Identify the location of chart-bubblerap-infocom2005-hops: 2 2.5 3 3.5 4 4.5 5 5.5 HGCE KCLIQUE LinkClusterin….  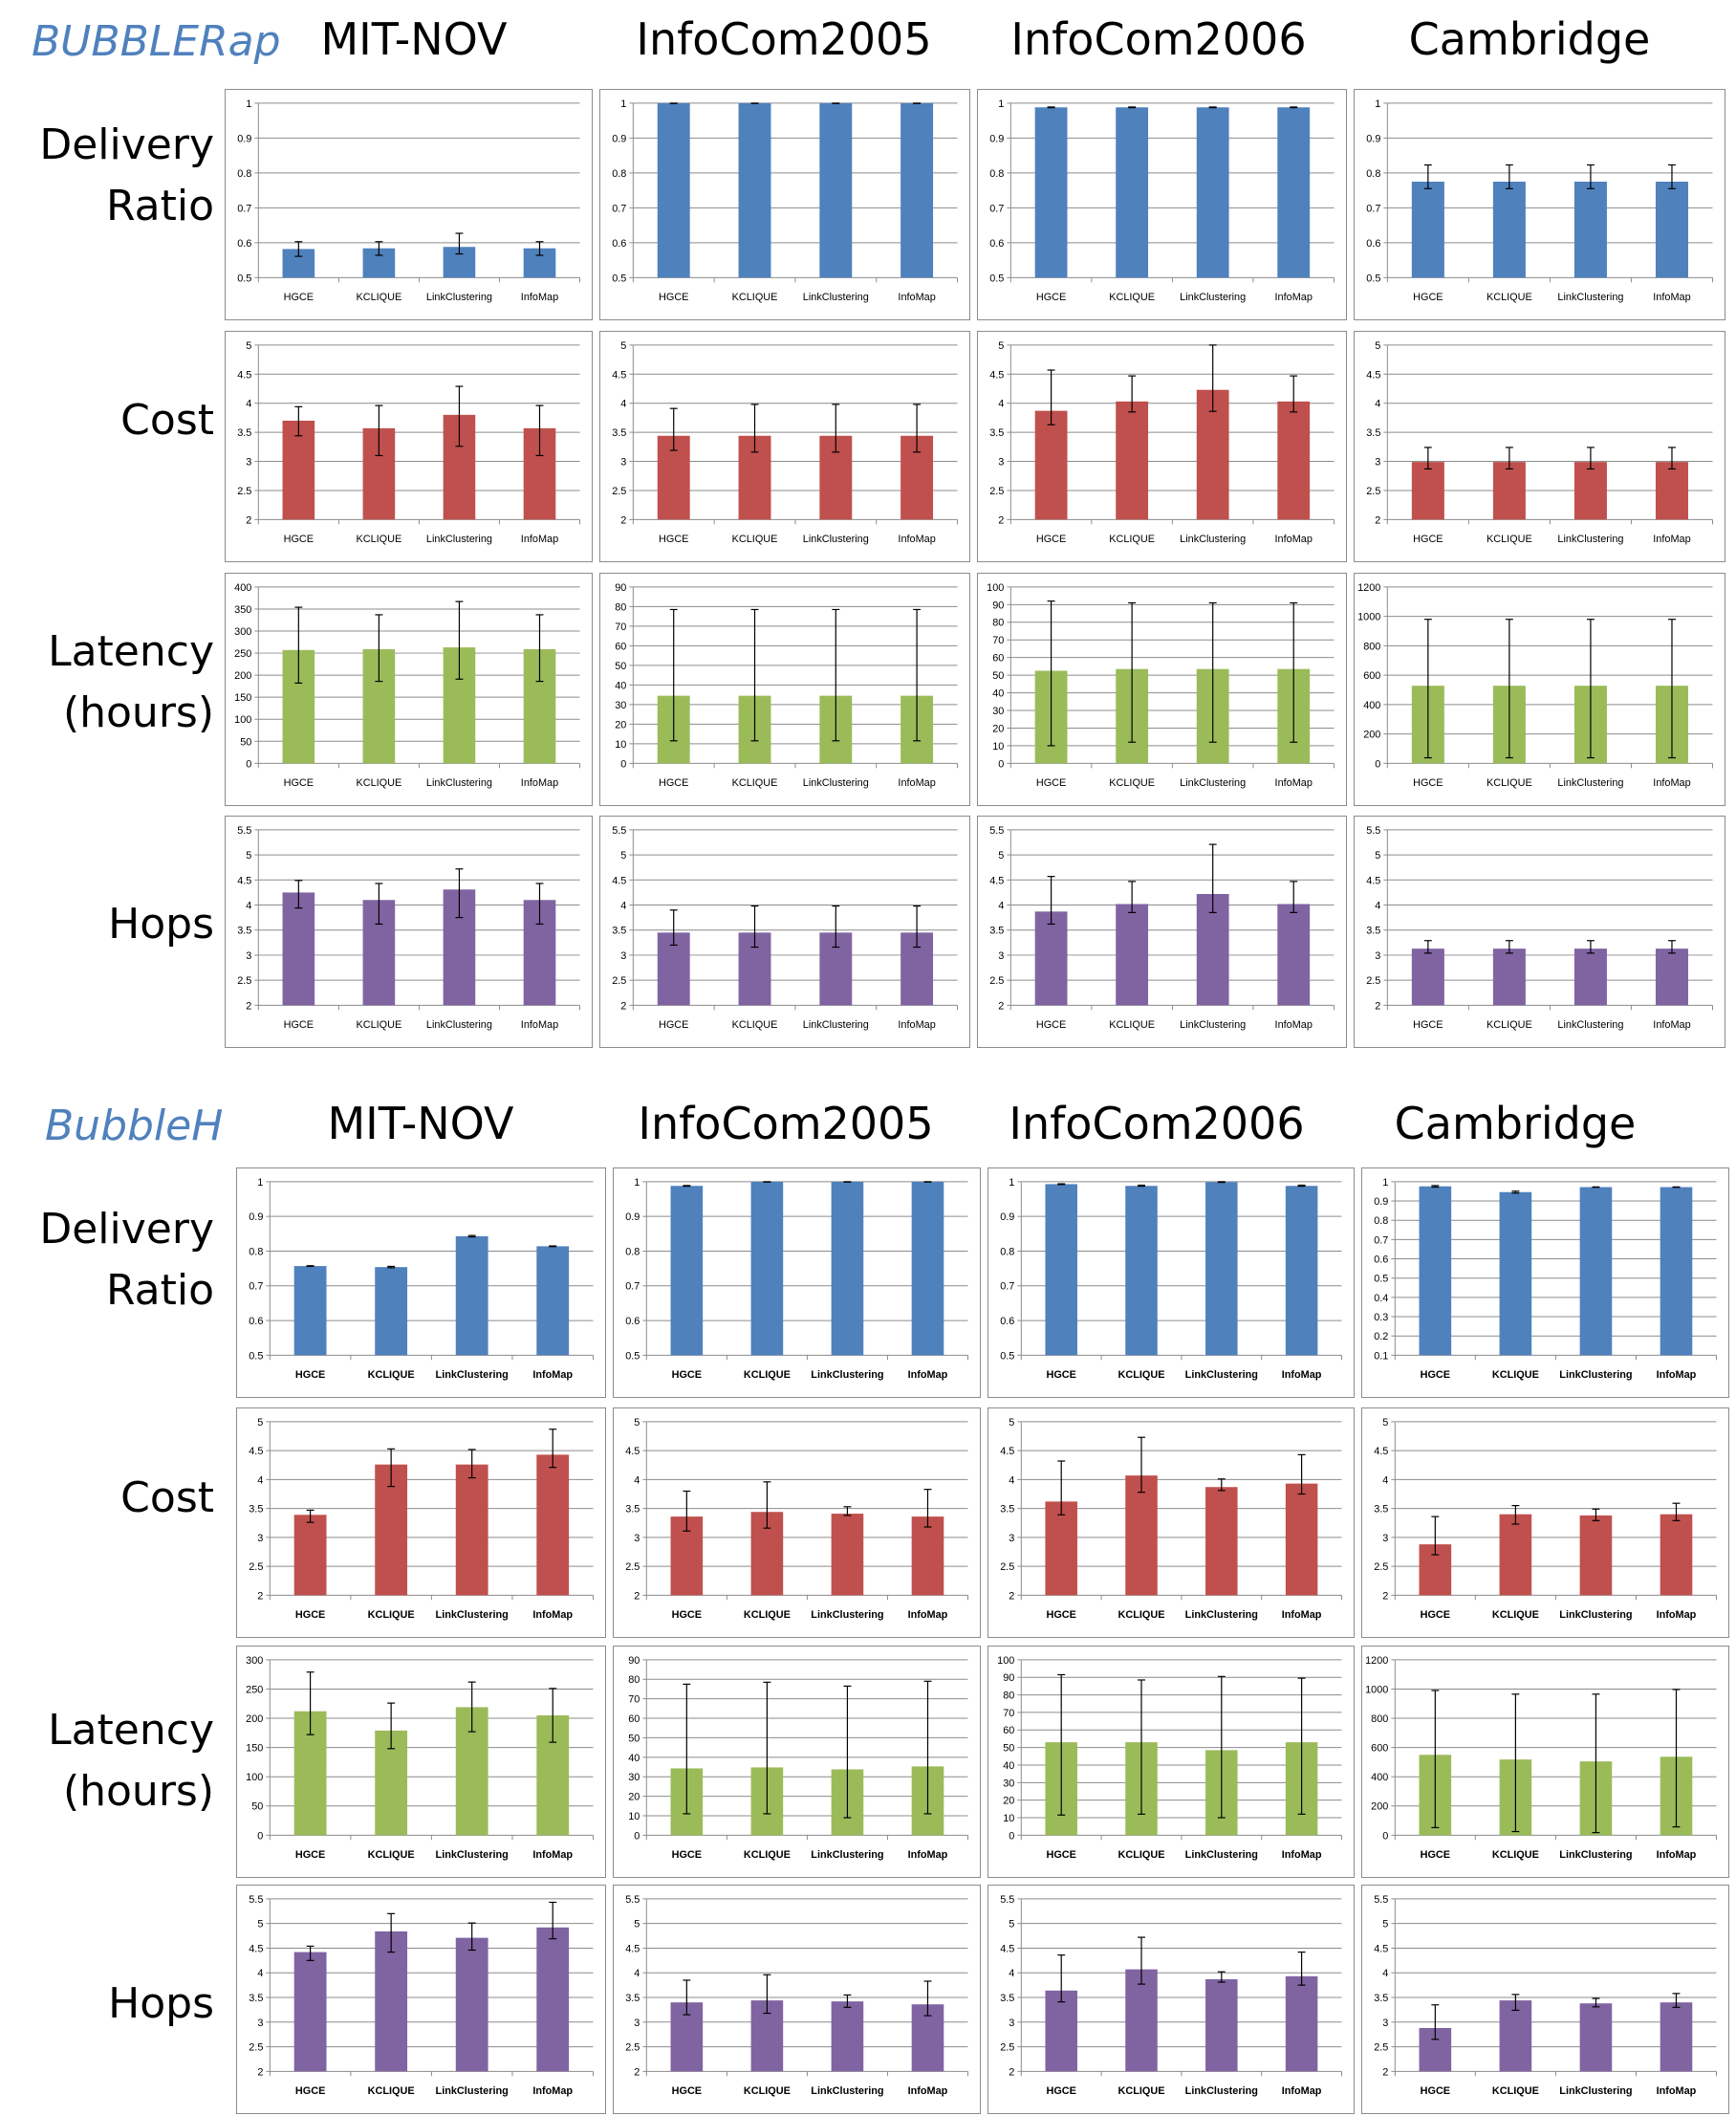
(784, 932).